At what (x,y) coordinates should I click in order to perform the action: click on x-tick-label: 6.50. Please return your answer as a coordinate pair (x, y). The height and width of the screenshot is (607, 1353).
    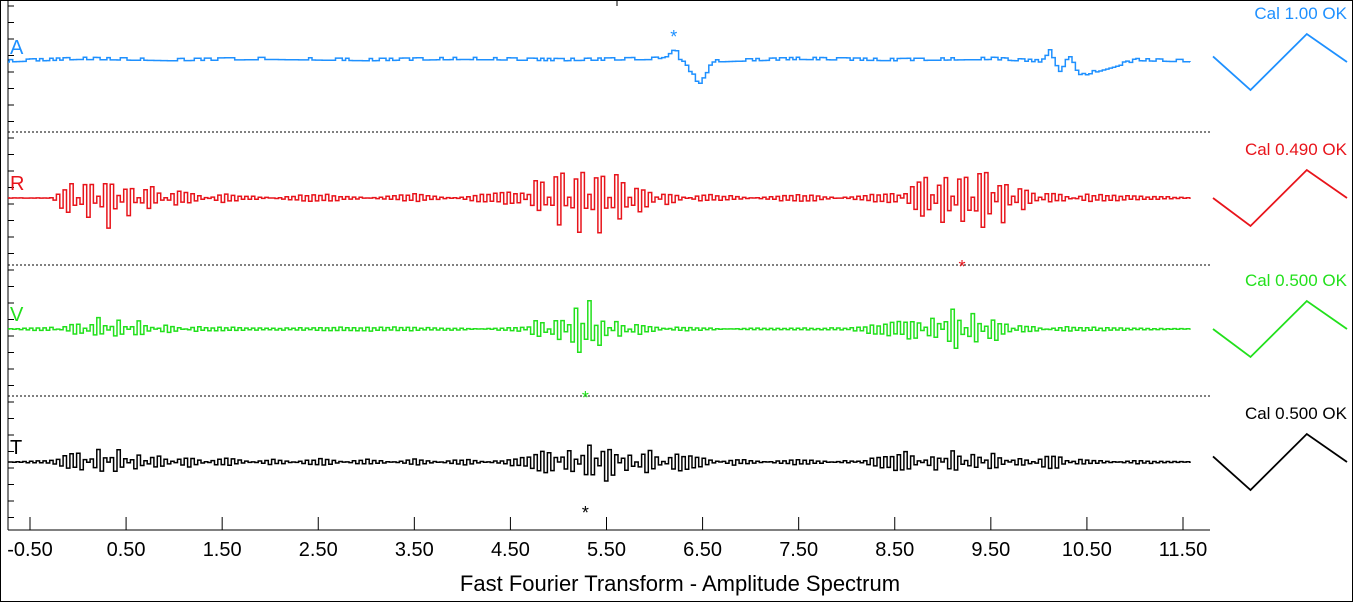
    Looking at the image, I should click on (702, 550).